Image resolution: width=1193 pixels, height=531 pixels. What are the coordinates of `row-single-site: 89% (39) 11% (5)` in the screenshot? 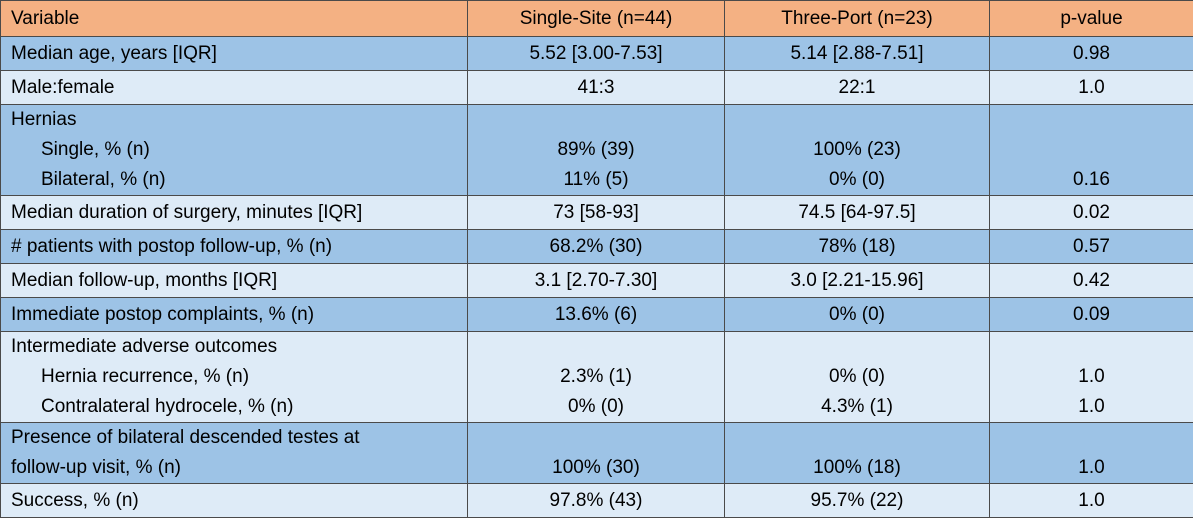 It's located at (596, 150).